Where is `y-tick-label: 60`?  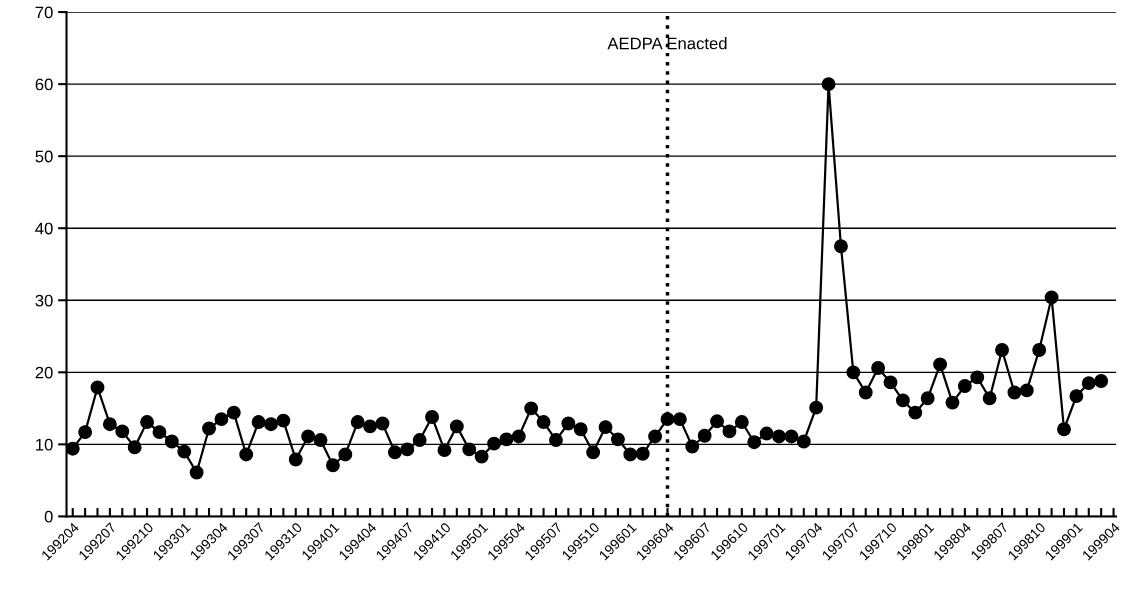
y-tick-label: 60 is located at coordinates (44, 84).